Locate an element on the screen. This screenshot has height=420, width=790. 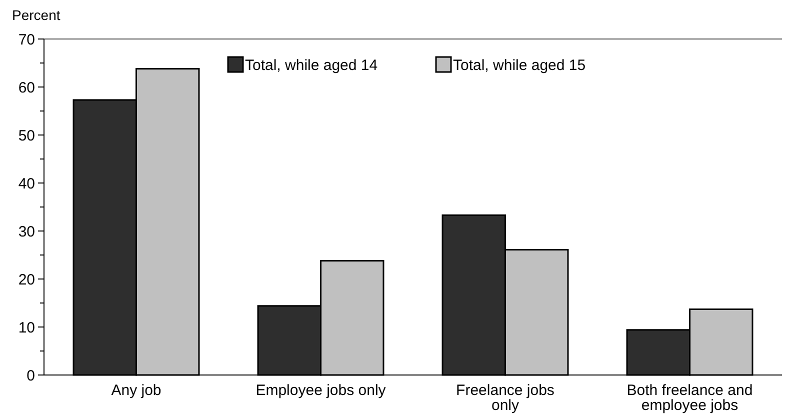
y-tick-label: 10 is located at coordinates (26, 327).